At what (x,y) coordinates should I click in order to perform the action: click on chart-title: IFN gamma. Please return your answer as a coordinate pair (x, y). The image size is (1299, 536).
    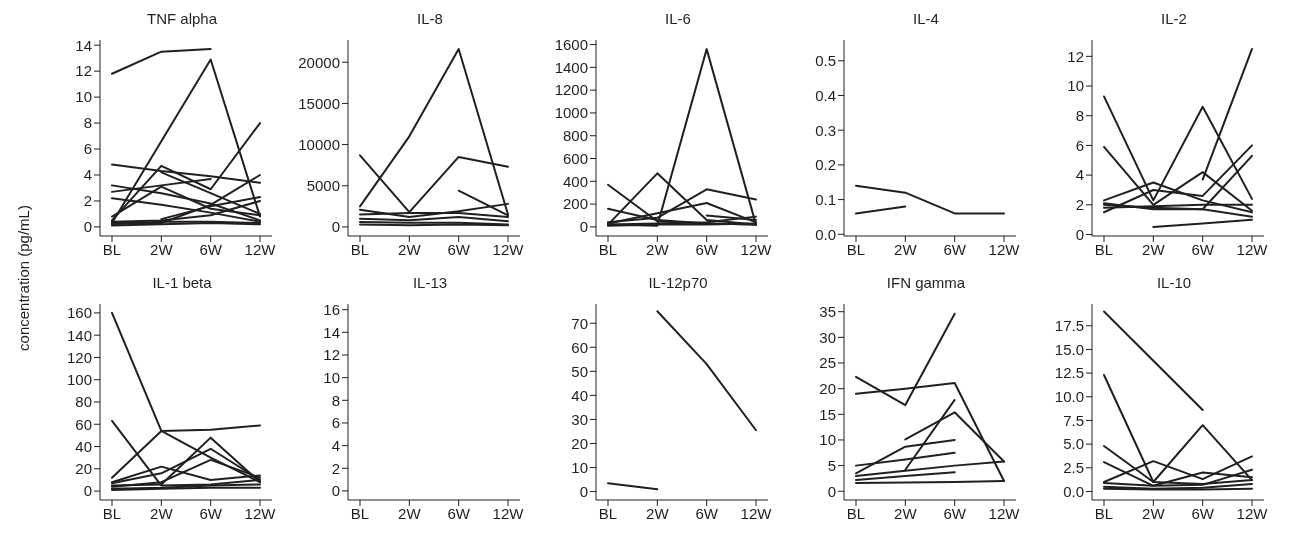
    Looking at the image, I should click on (925, 283).